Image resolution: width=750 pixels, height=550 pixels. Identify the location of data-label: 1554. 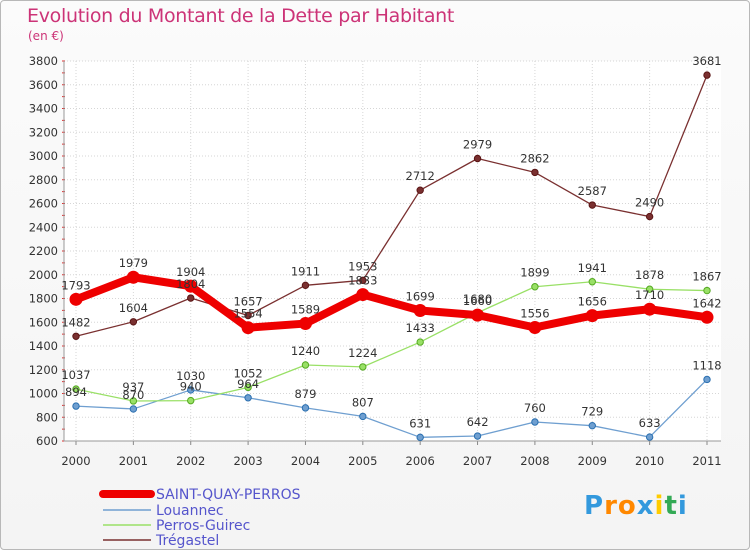
(247, 314).